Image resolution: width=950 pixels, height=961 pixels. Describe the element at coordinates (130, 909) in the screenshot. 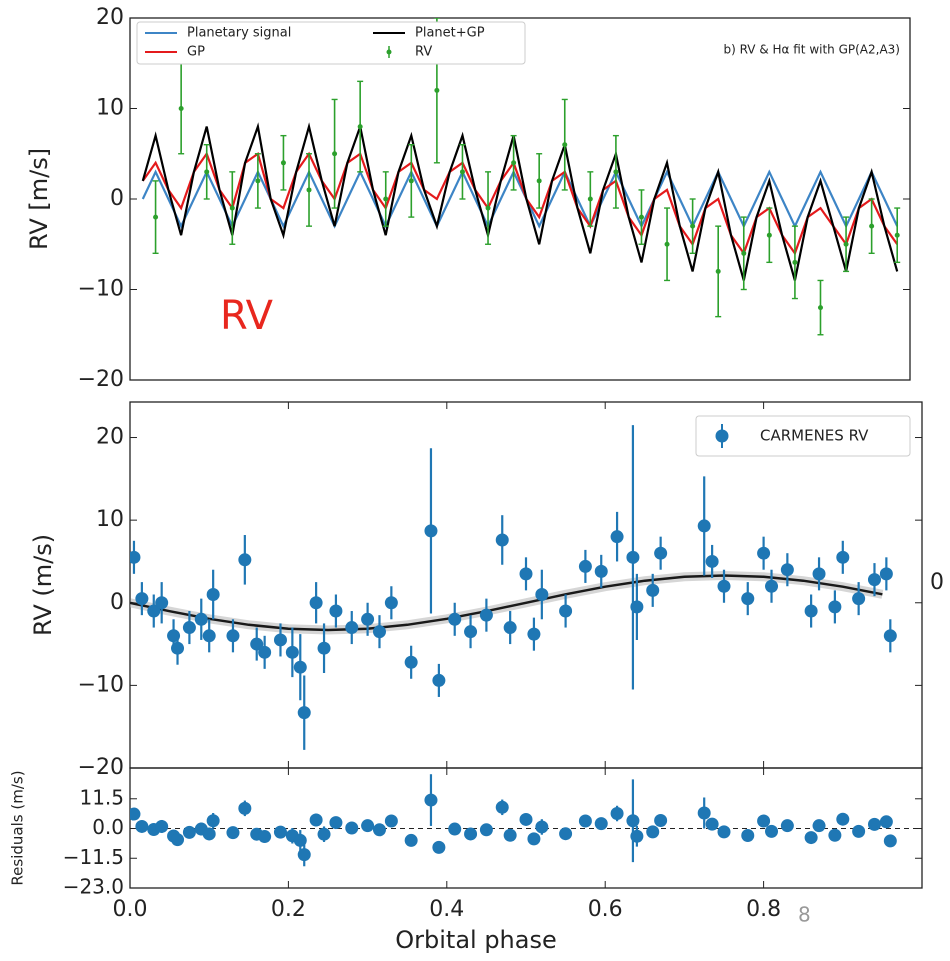

I see `x-tick-label: 0.0` at that location.